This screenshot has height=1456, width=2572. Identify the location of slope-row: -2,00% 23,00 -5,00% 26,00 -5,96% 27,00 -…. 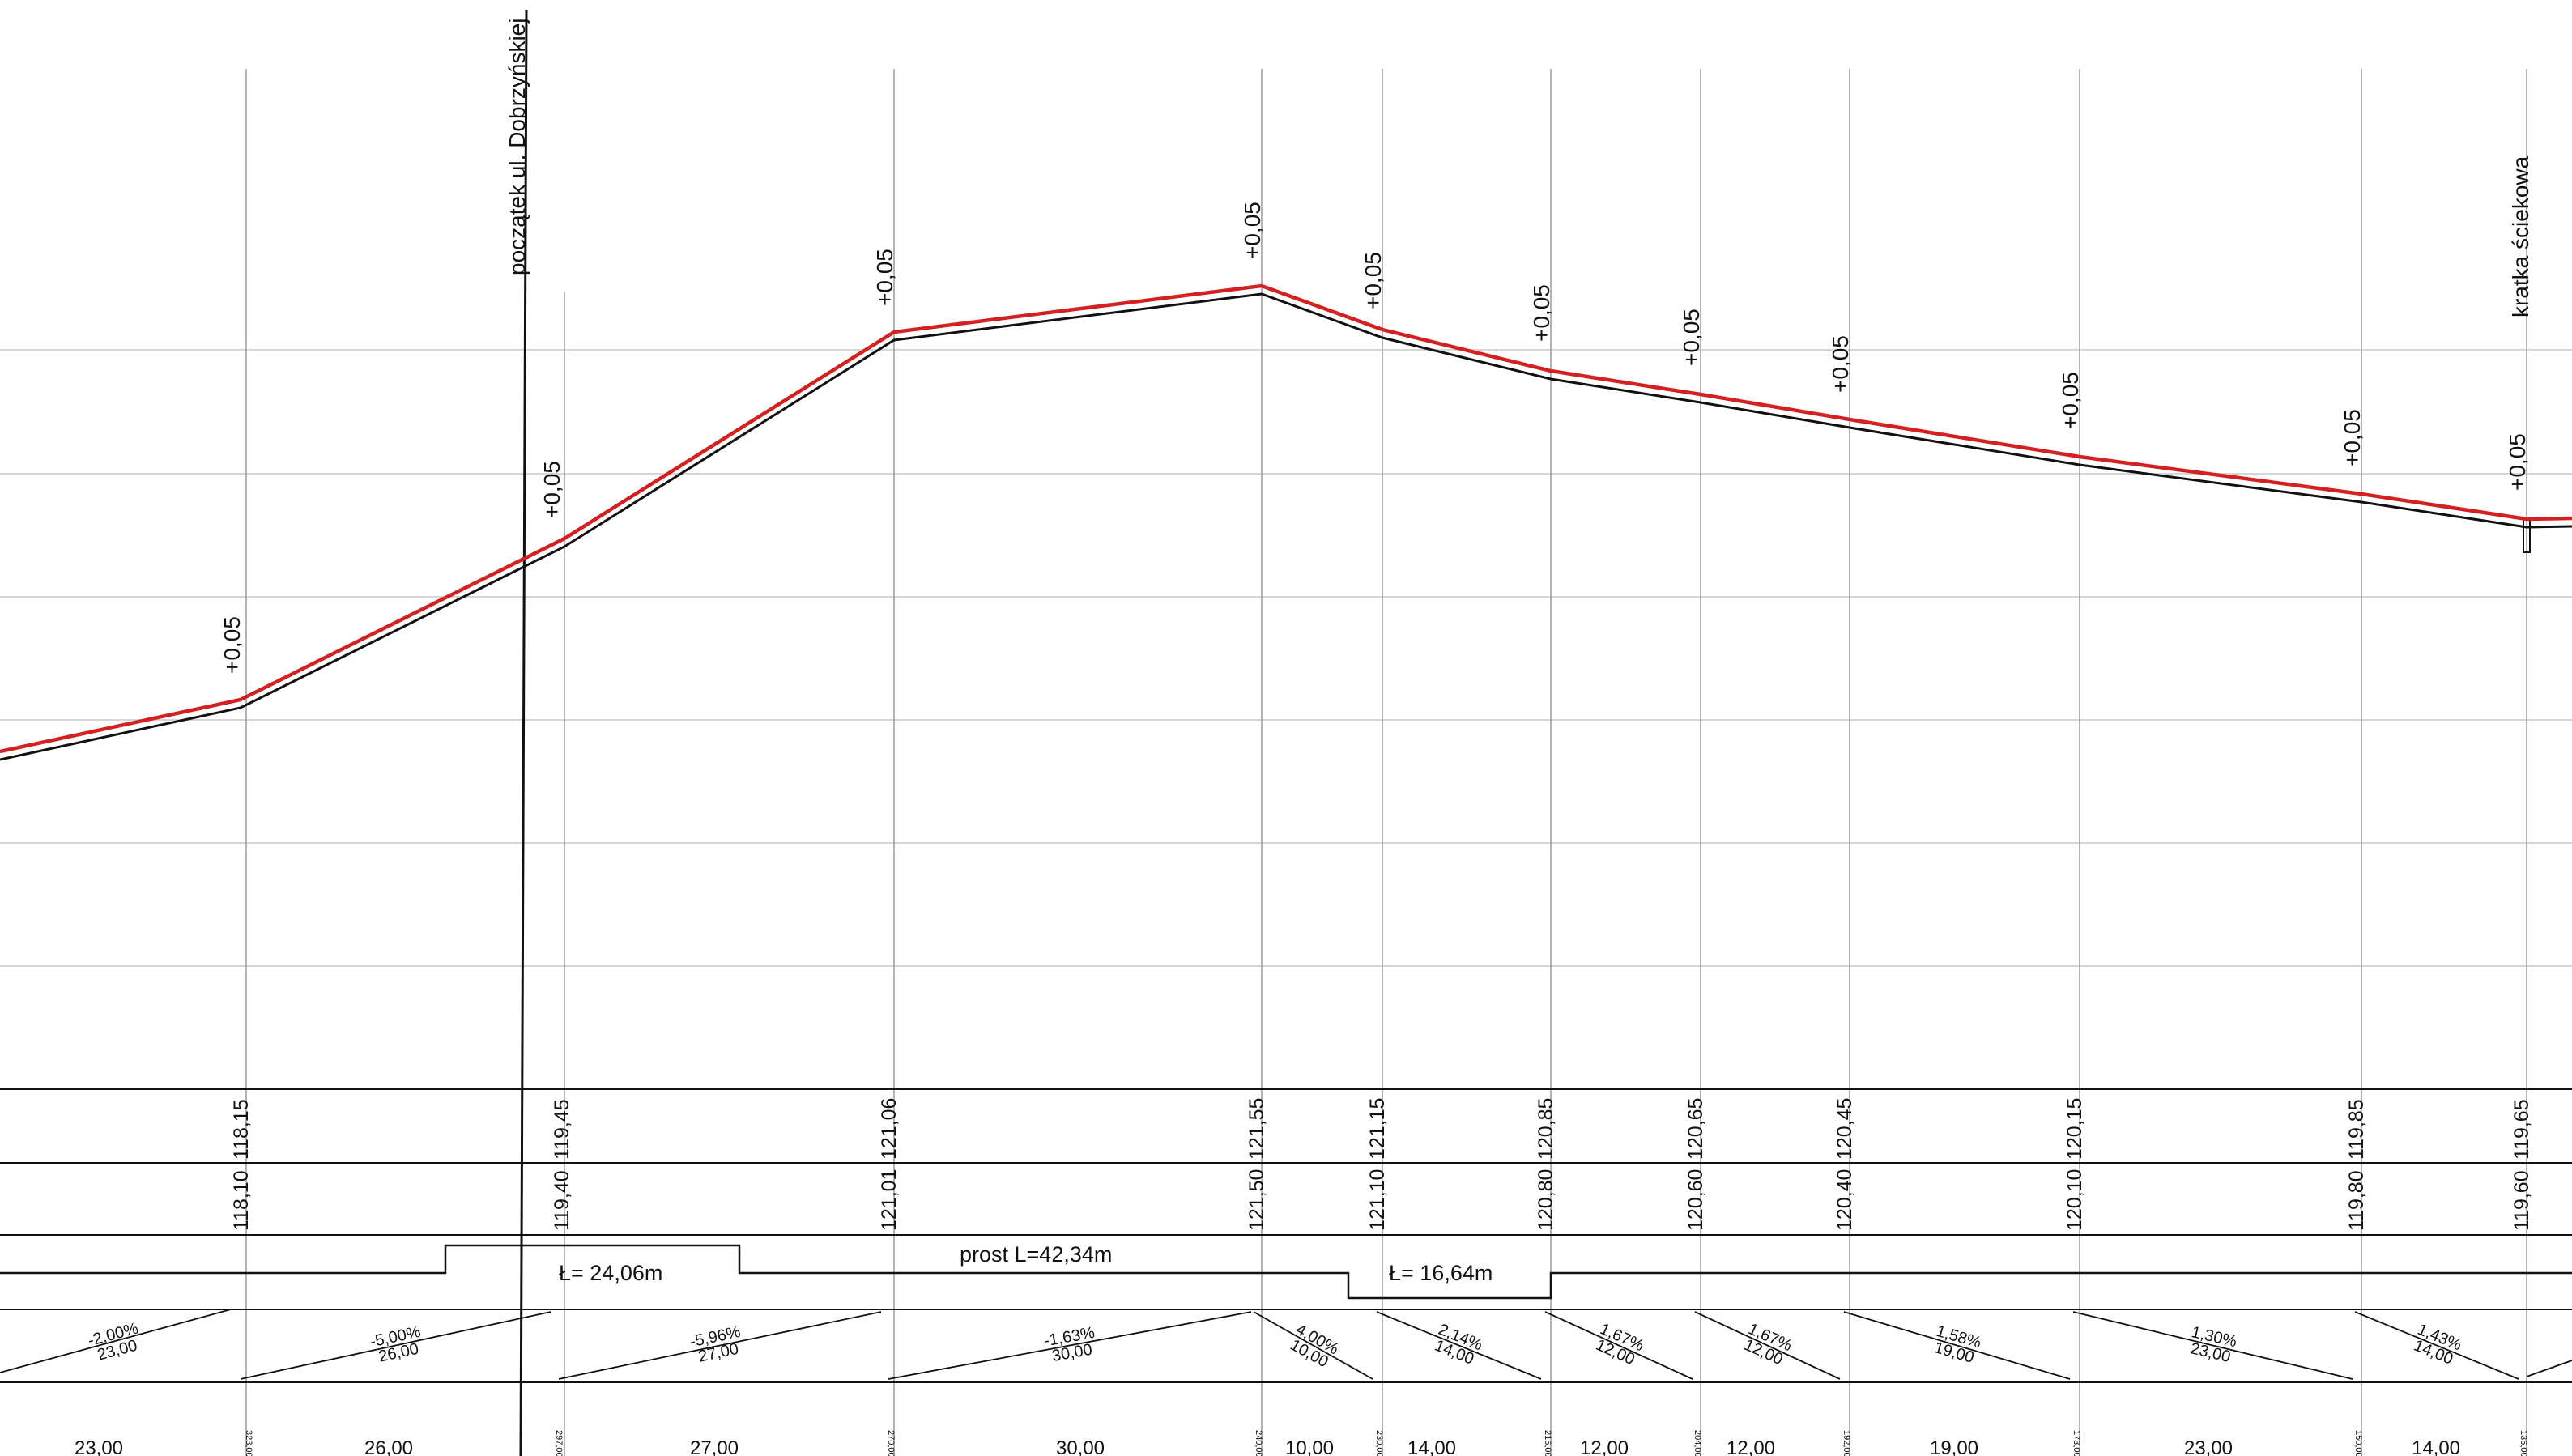
(1286, 1344).